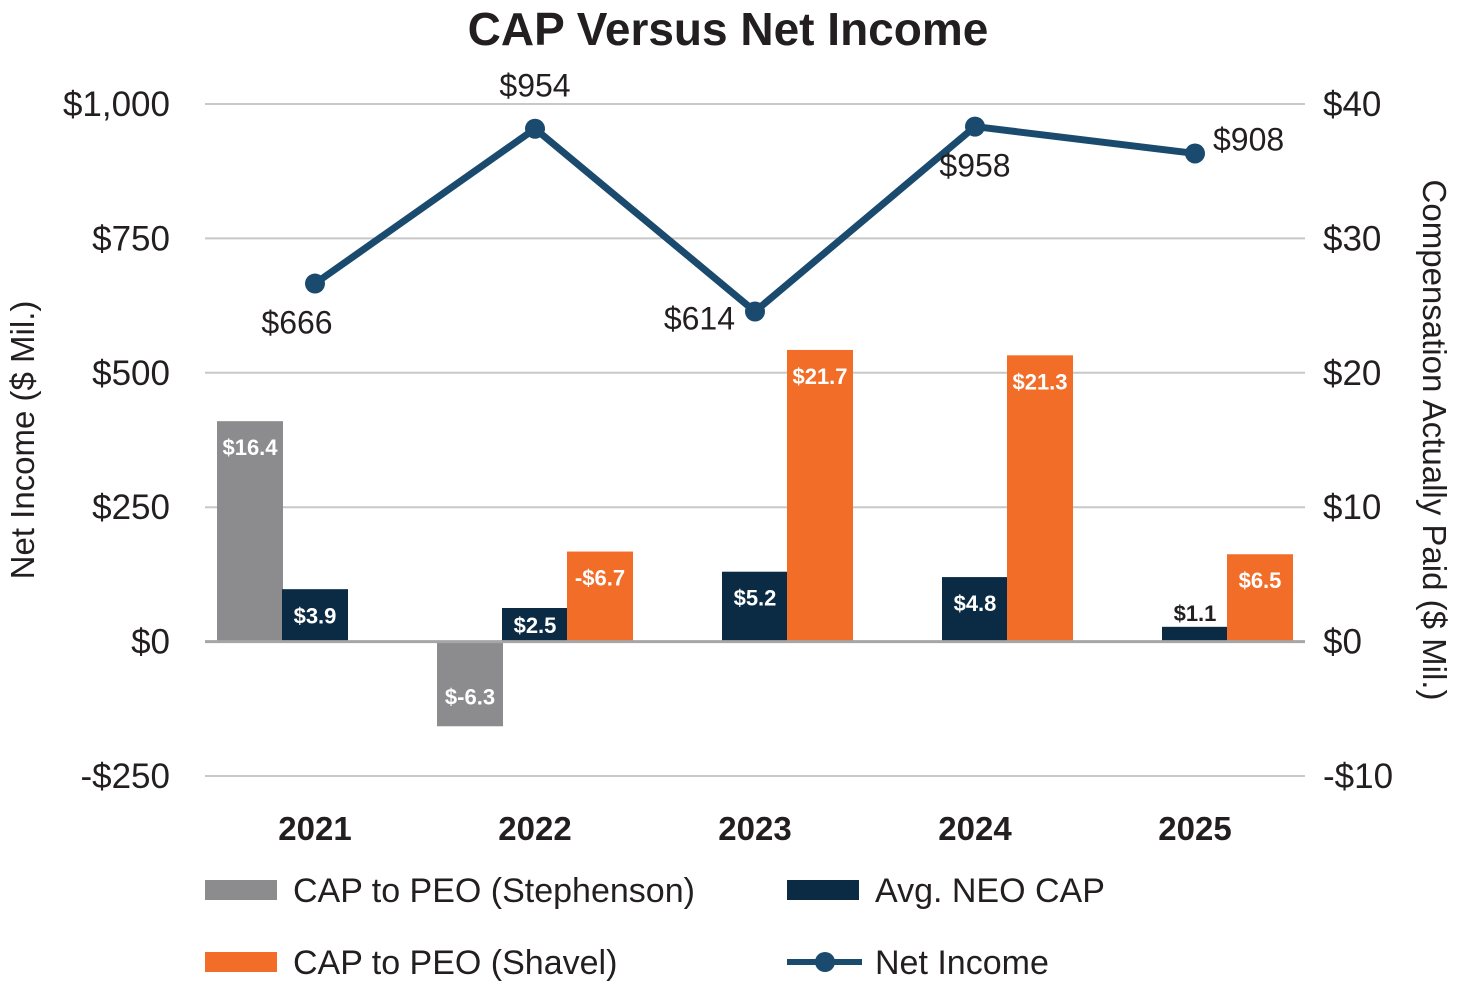 This screenshot has width=1457, height=987. I want to click on left-tick-label: -$250, so click(125, 776).